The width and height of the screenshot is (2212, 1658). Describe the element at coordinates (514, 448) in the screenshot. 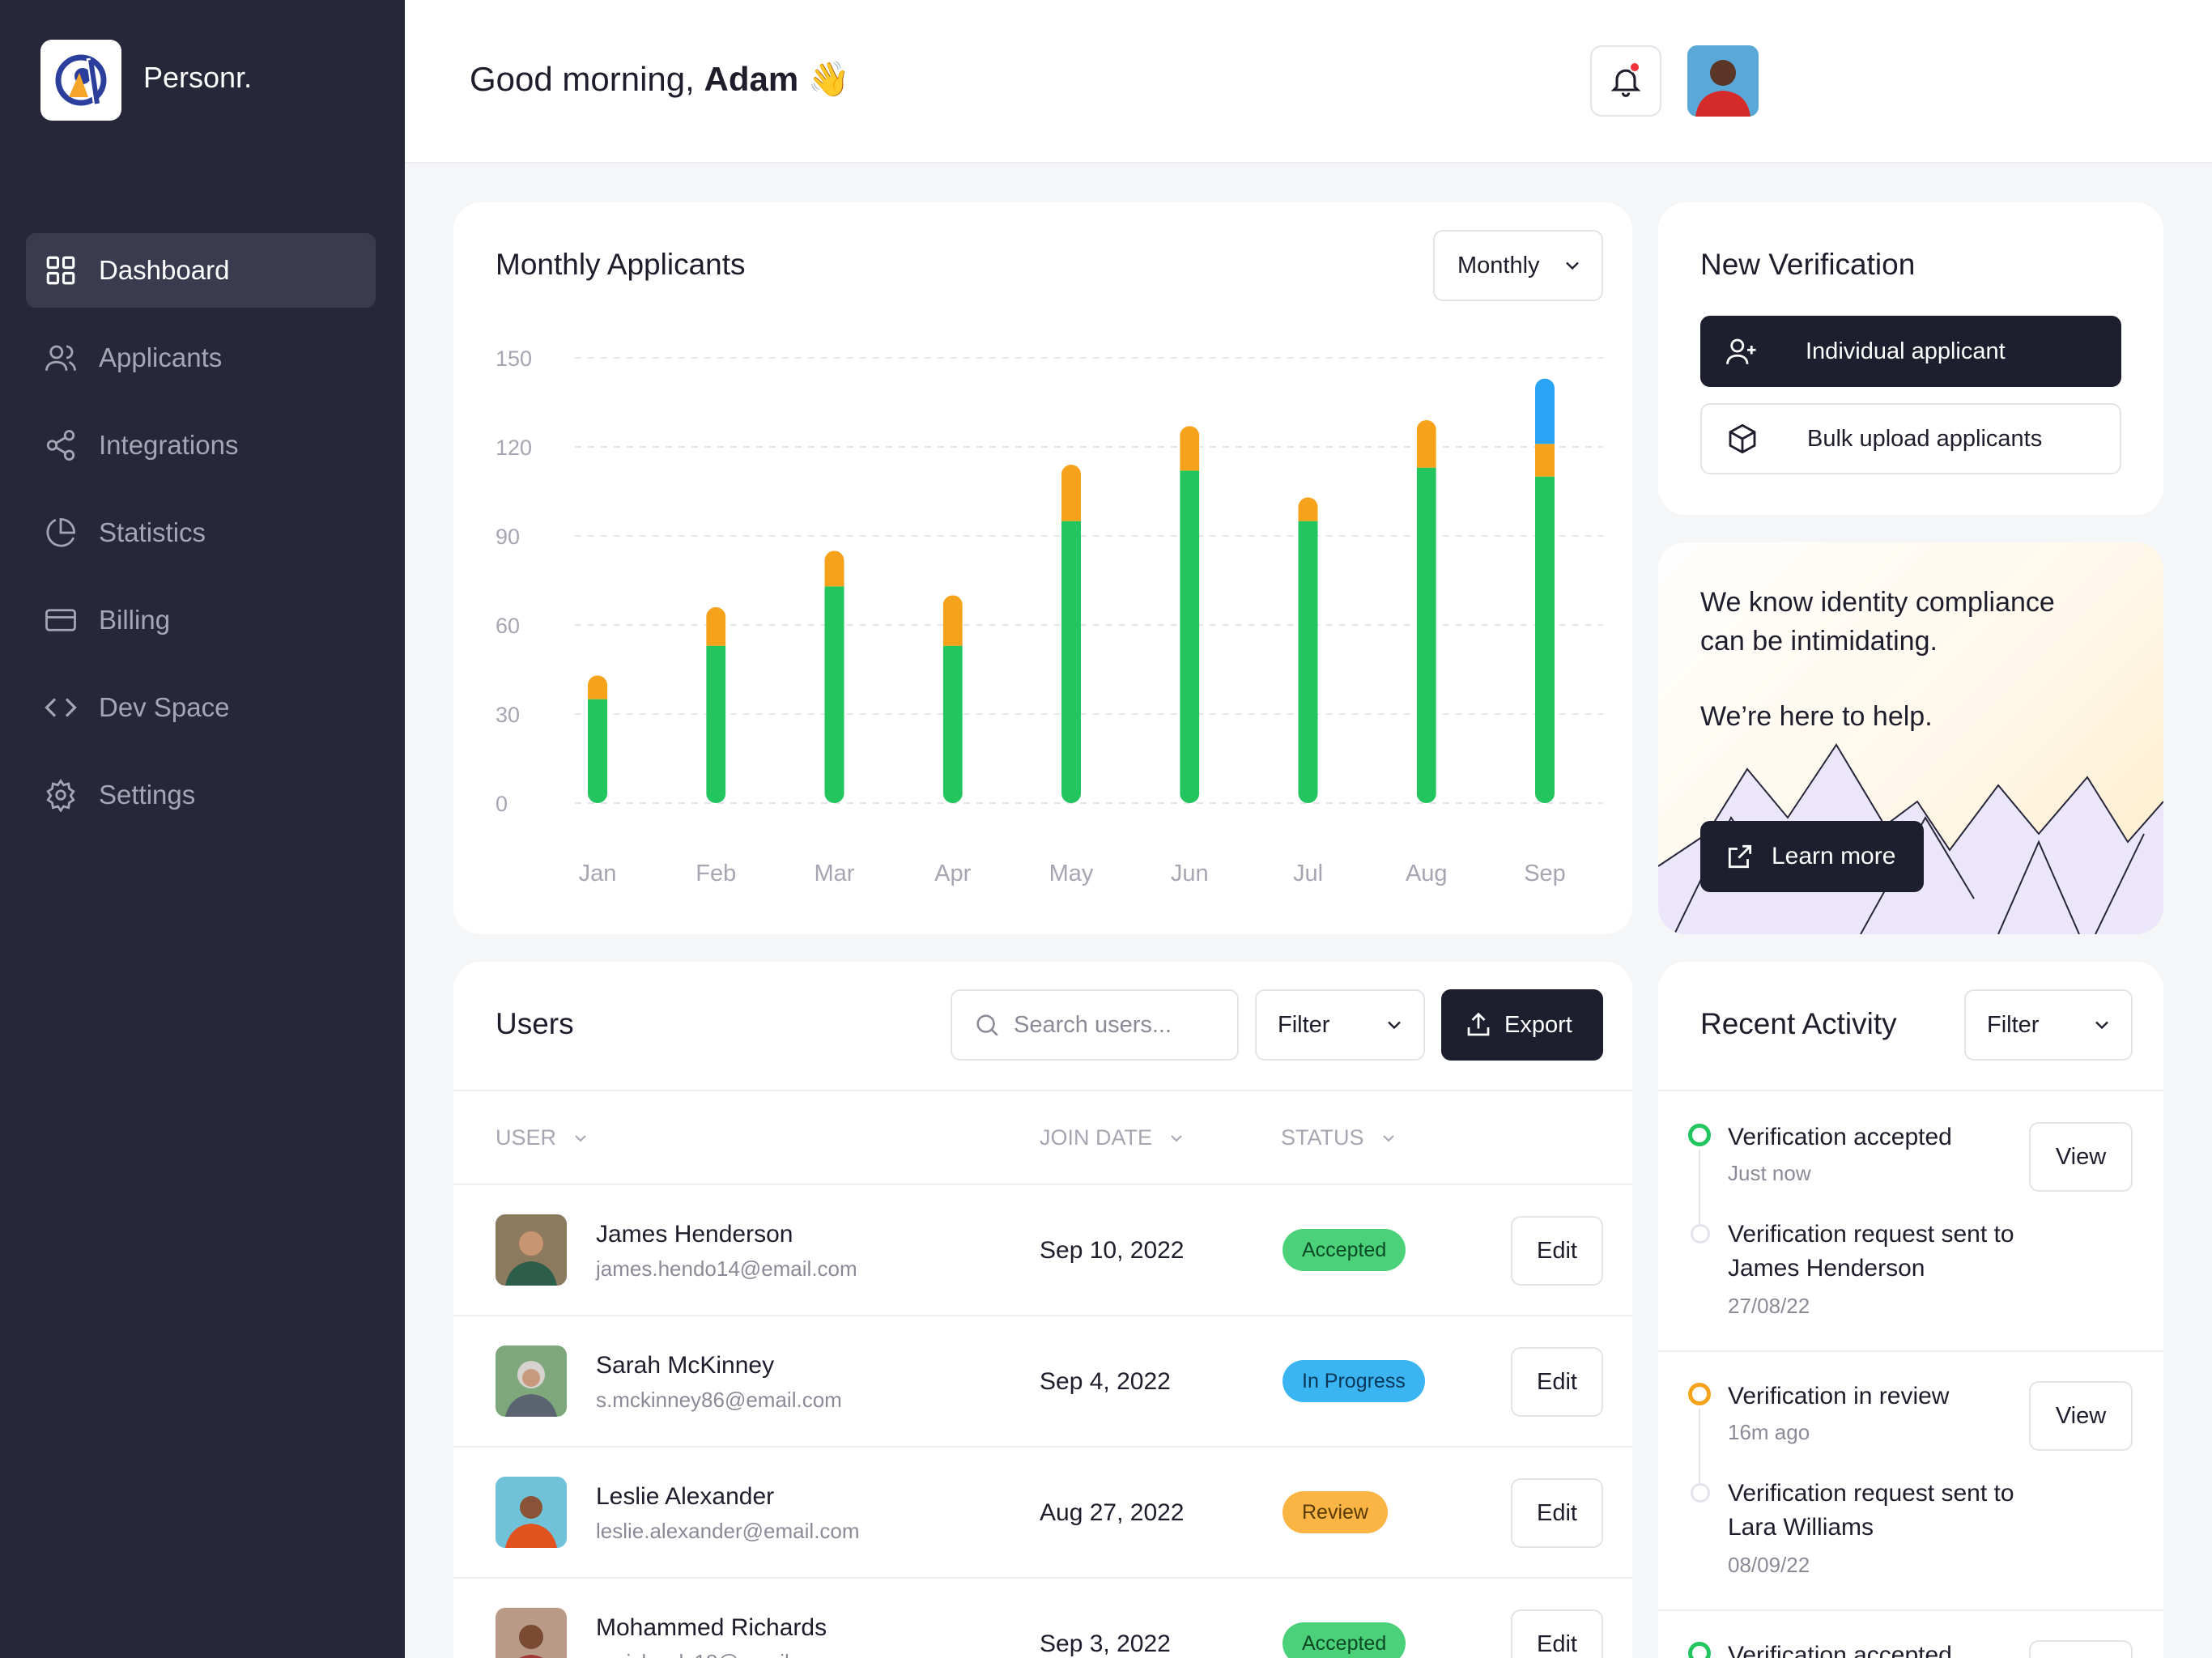

I see `y-tick-label: 120` at that location.